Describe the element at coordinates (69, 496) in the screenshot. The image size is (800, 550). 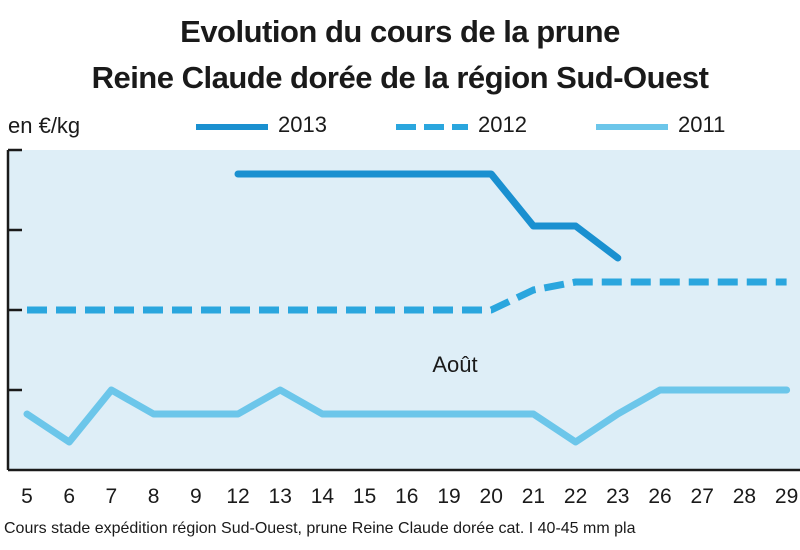
I see `x-tick-label: 6` at that location.